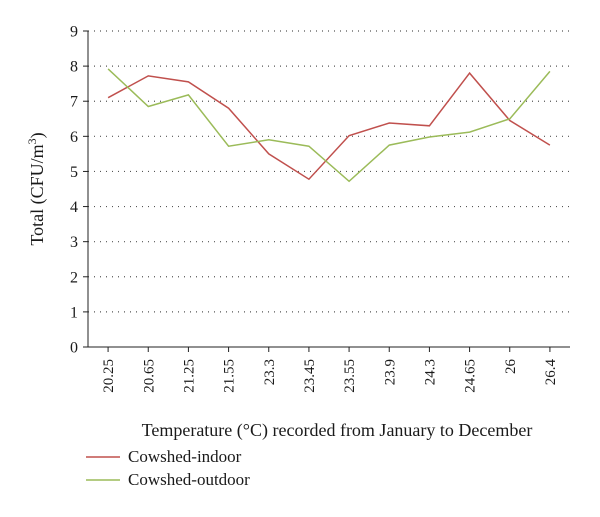 The width and height of the screenshot is (600, 517). I want to click on x-tick-label: 26.4, so click(551, 372).